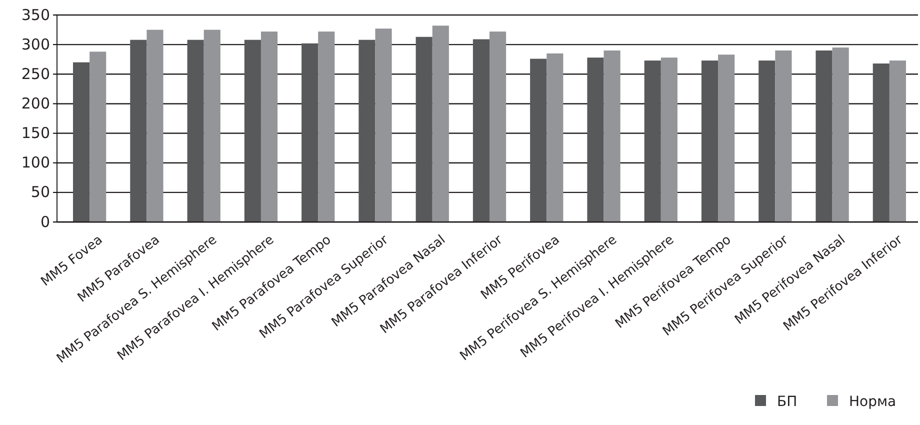 The height and width of the screenshot is (425, 920). I want to click on y-tick-label: 0, so click(45, 221).